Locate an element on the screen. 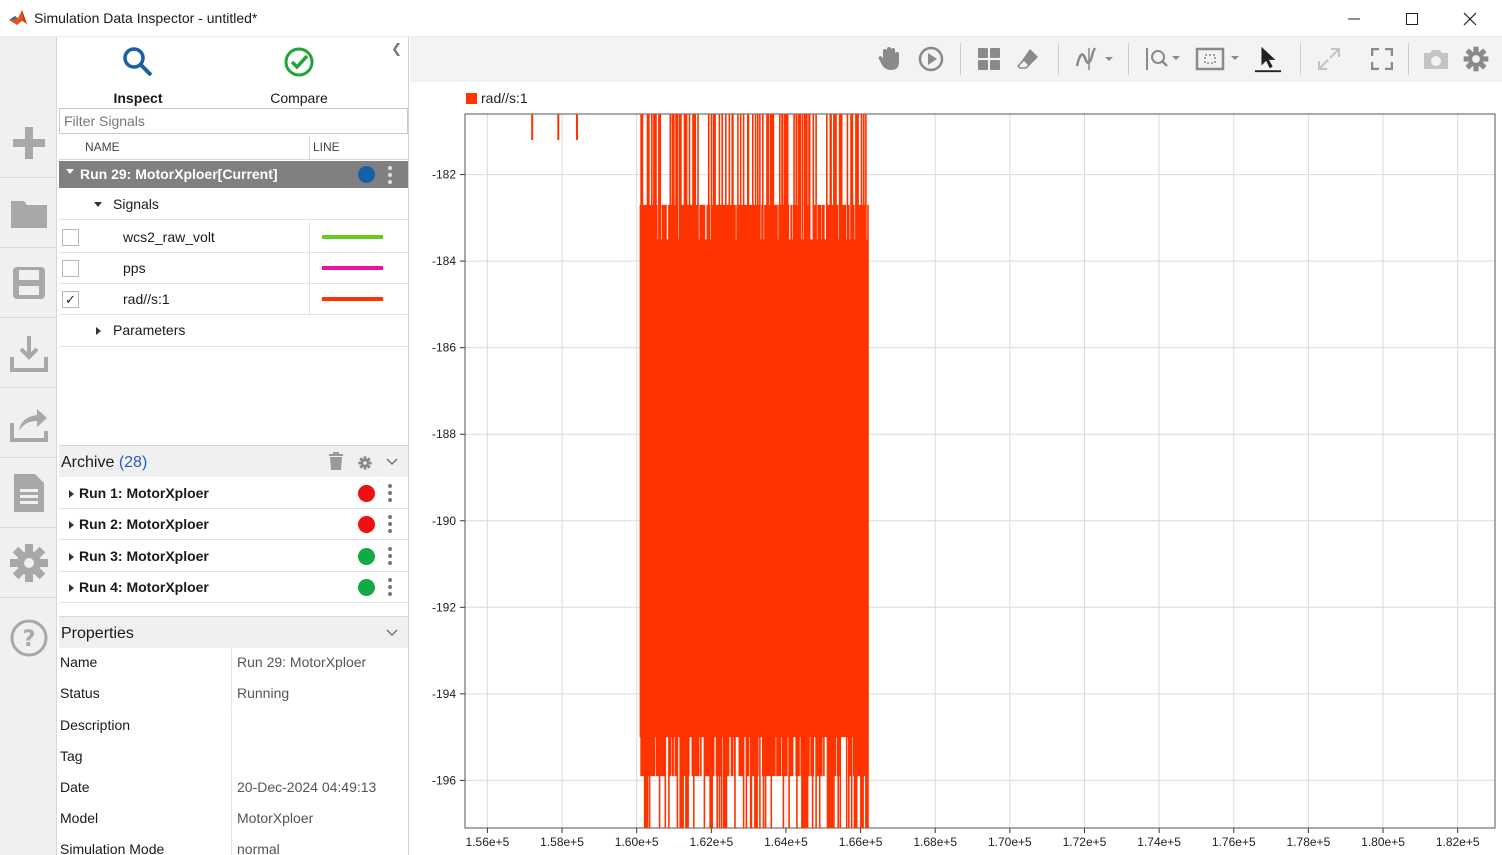 The image size is (1502, 855). tab-compare: Compare is located at coordinates (299, 75).